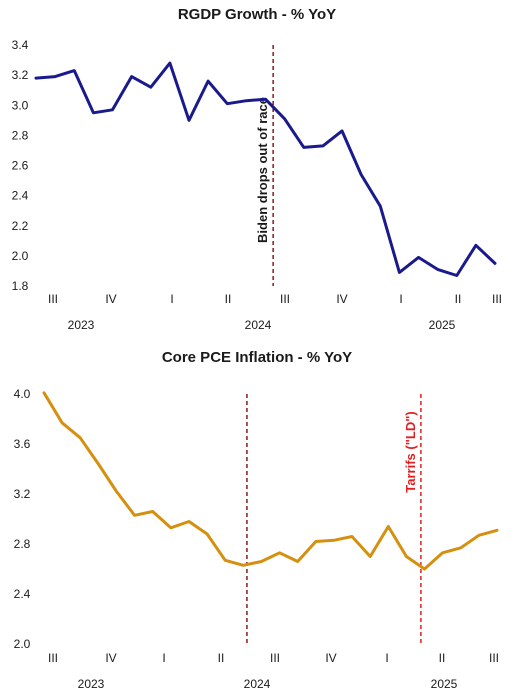  Describe the element at coordinates (22, 394) in the screenshot. I see `y-tick-label: 4.0` at that location.